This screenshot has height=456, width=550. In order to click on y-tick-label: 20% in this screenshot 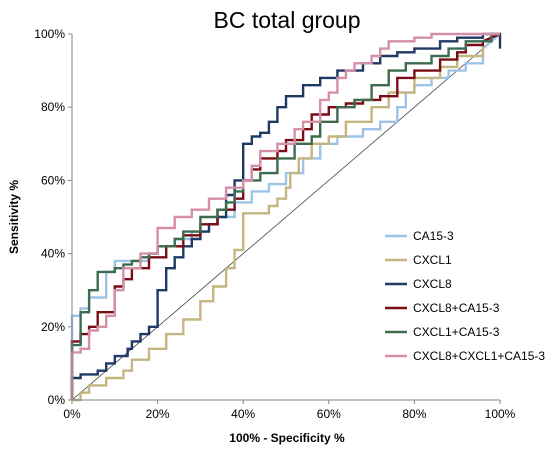, I will do `click(53, 327)`.